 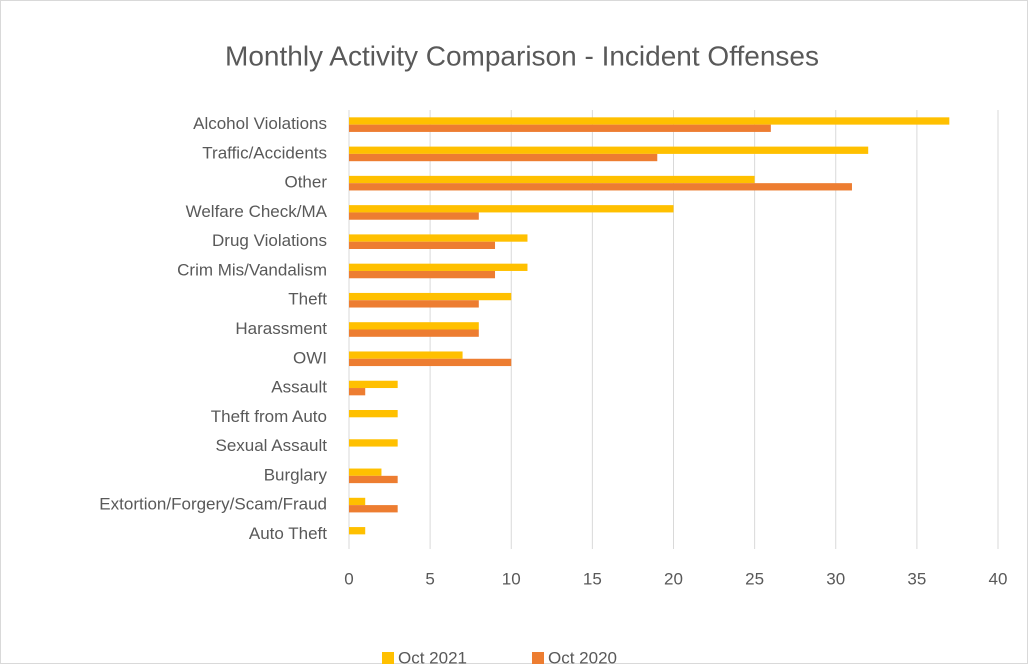 What do you see at coordinates (835, 578) in the screenshot?
I see `x-tick-label: 30` at bounding box center [835, 578].